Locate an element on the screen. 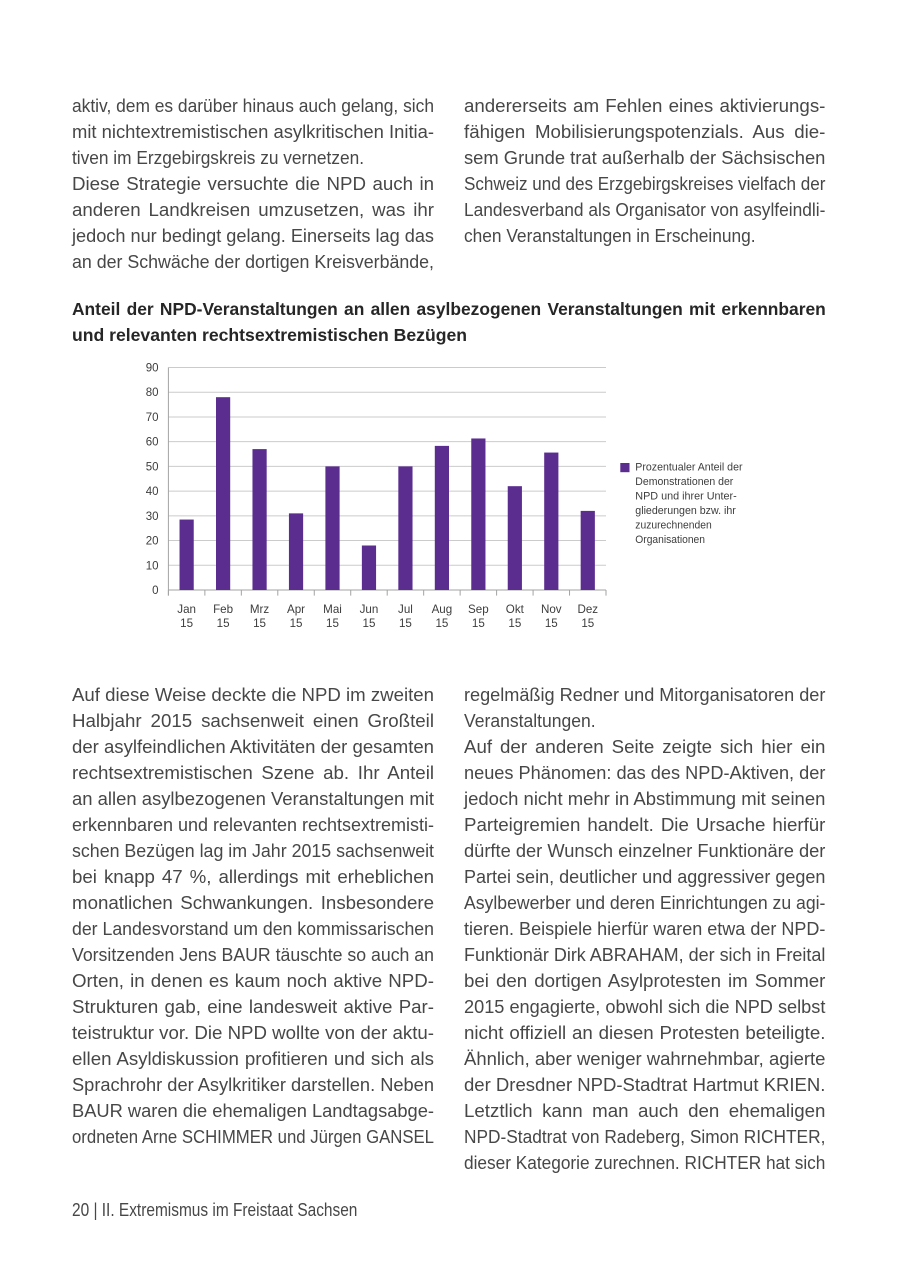  svg-text: zuzurechnenden is located at coordinates (673, 526).